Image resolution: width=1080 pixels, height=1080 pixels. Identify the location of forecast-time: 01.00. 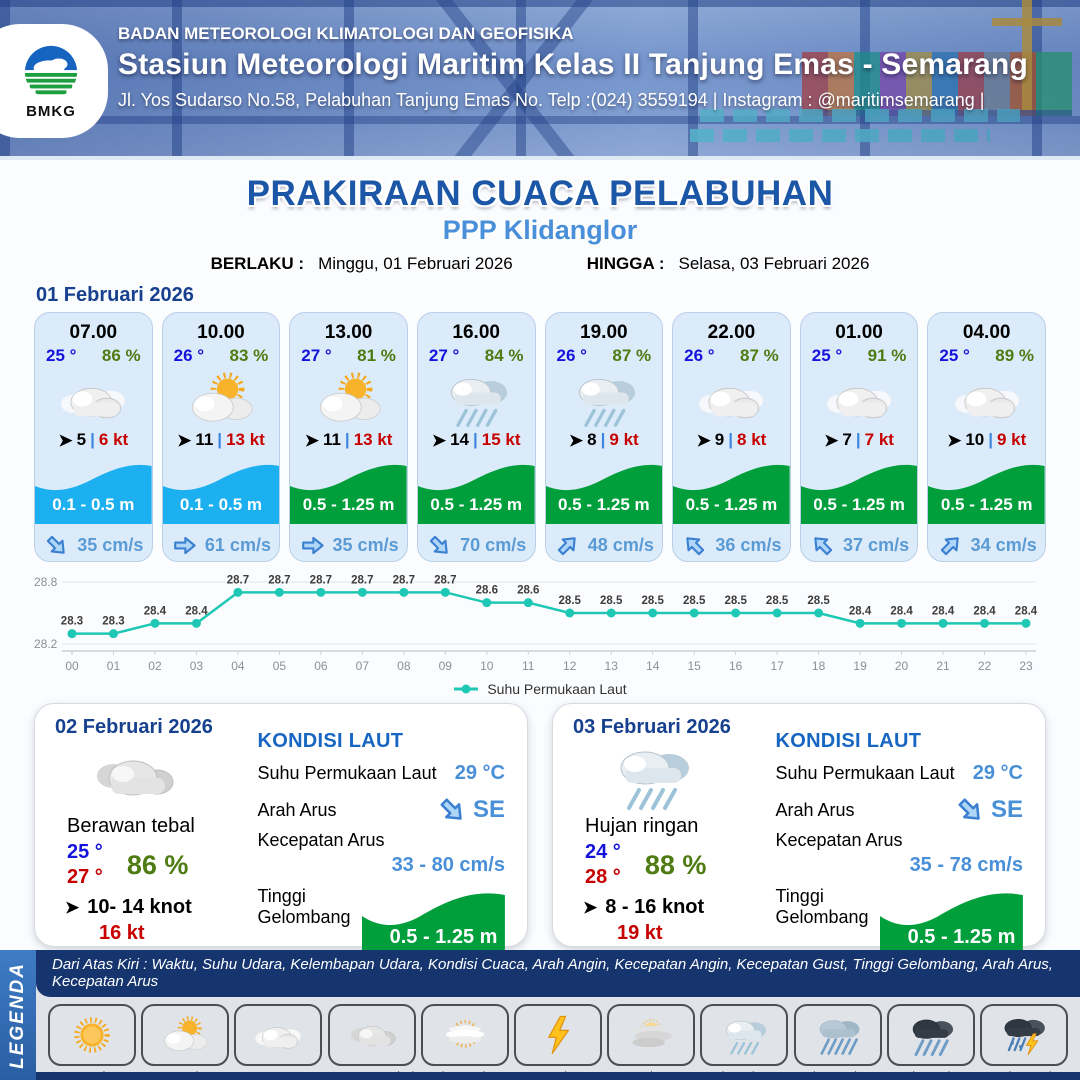
(859, 332).